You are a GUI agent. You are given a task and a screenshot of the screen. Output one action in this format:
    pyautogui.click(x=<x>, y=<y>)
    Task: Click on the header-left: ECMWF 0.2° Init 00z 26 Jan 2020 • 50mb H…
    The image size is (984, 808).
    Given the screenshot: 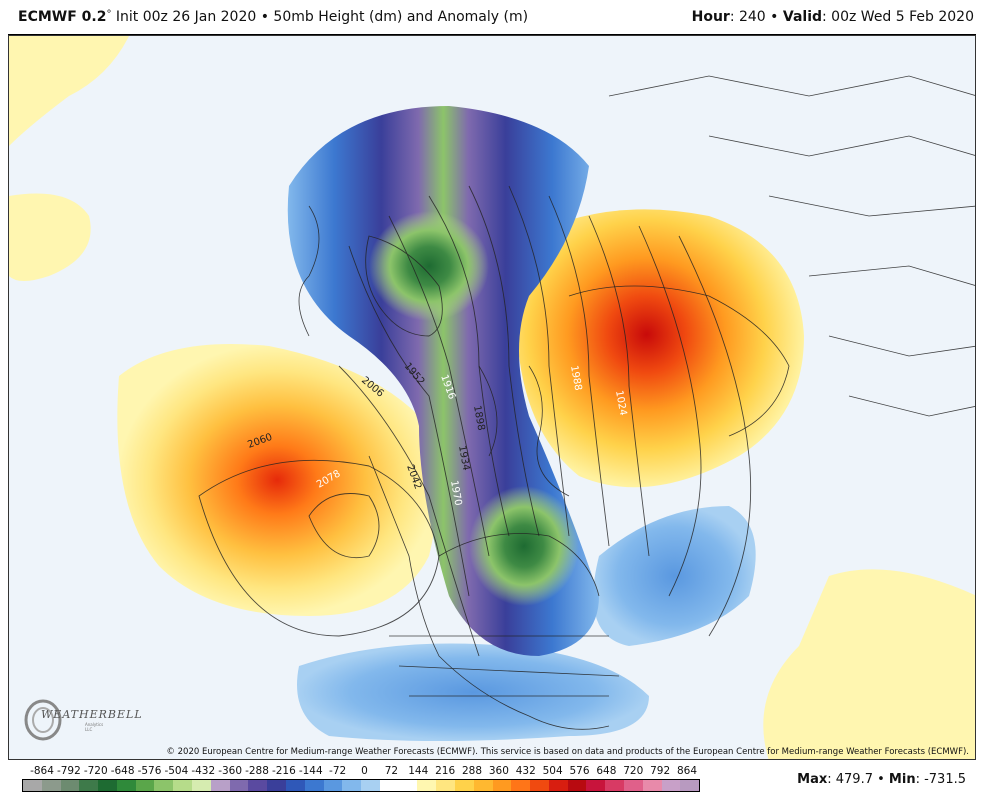 What is the action you would take?
    pyautogui.click(x=273, y=17)
    